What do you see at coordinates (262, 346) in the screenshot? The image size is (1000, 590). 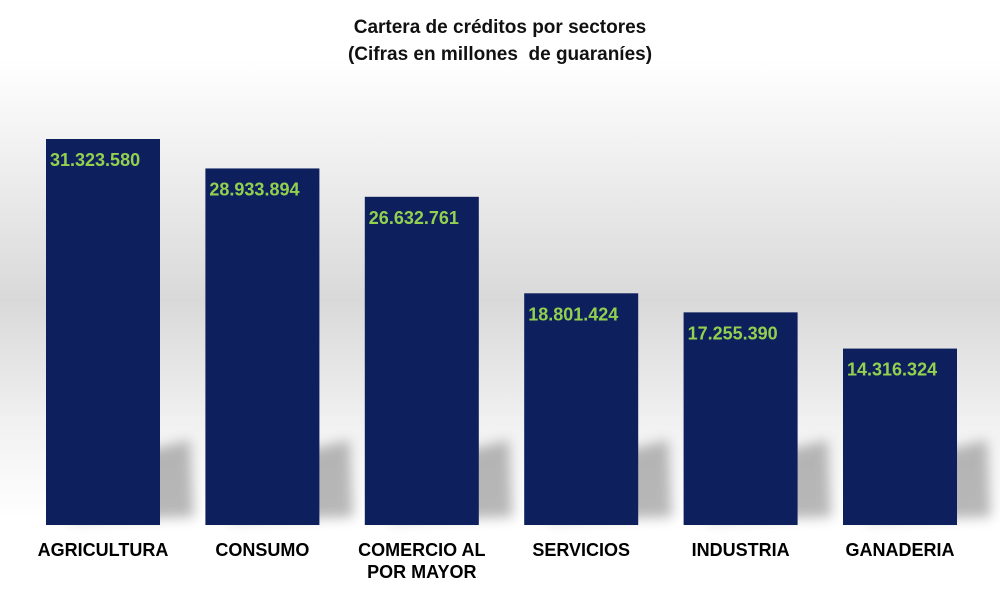 I see `bar-consumo` at bounding box center [262, 346].